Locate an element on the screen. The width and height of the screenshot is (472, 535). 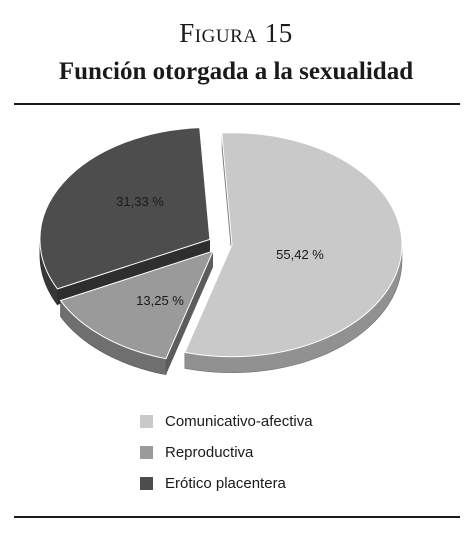
legend-label: Reproductiva is located at coordinates (209, 452).